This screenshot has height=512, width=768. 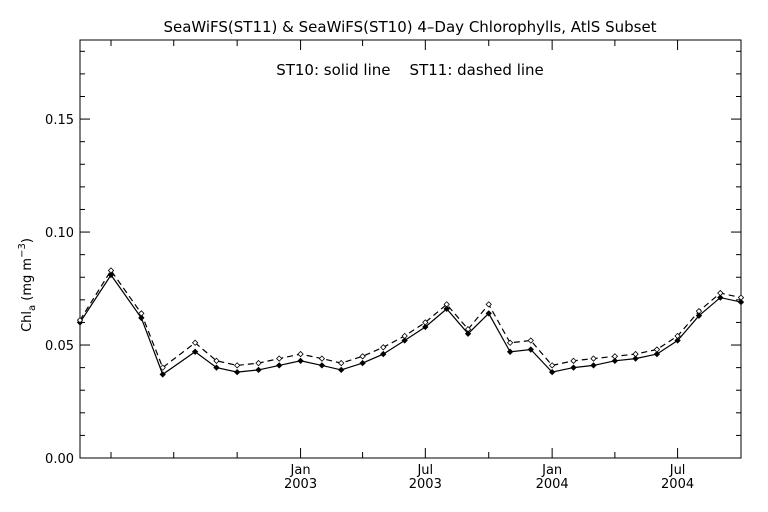 I want to click on y-label-superscript: −3, so click(x=22, y=250).